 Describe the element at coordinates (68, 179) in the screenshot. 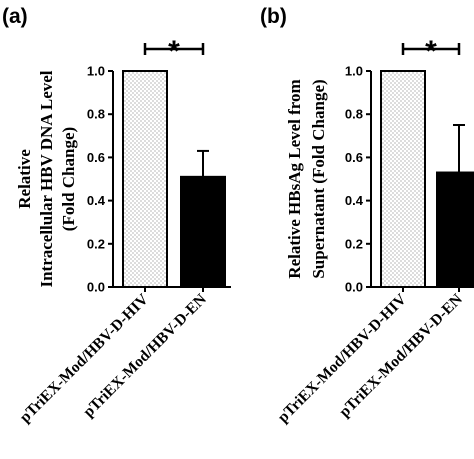

I see `y-axis-label: (Fold Change)` at that location.